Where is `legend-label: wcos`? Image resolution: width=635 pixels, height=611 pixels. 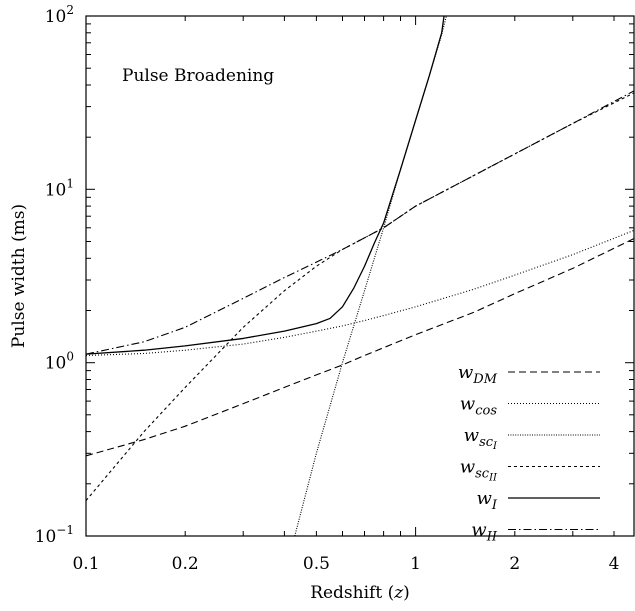 legend-label: wcos is located at coordinates (479, 406).